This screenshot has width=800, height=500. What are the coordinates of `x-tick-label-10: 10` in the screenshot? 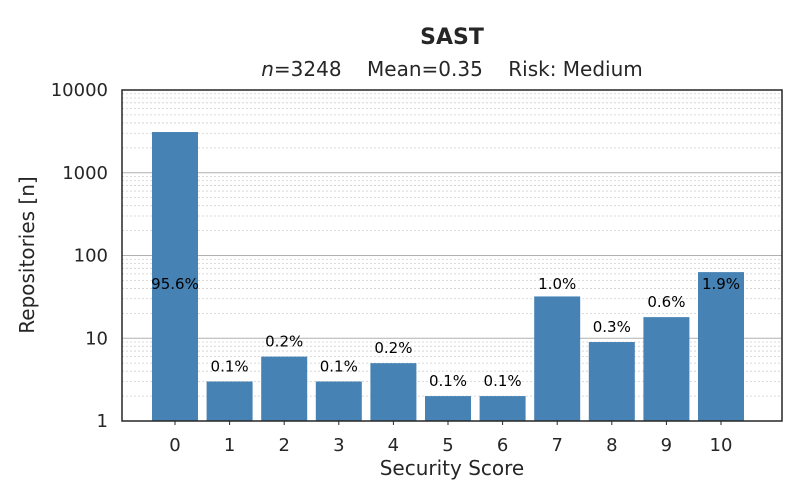 It's located at (721, 445).